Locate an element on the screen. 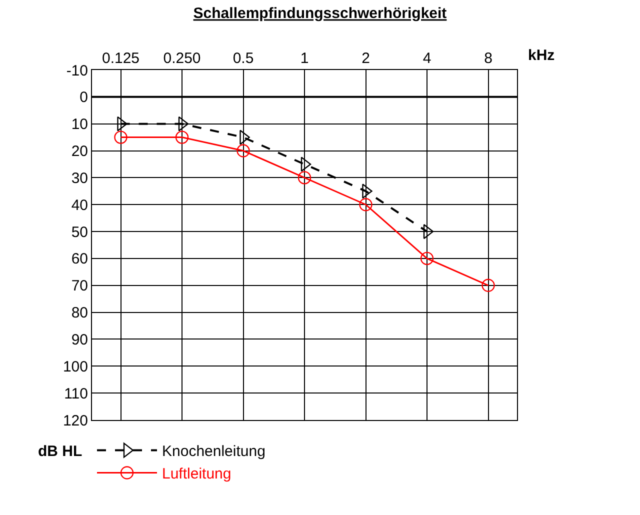 This screenshot has width=640, height=515. y-tick-label: 0 is located at coordinates (84, 97).